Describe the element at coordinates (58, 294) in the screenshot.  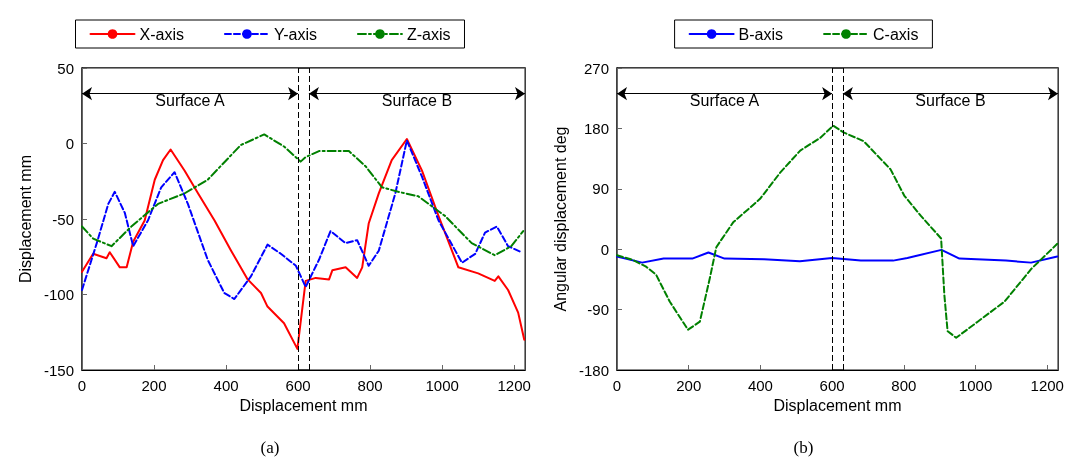
I see `y-tick-label: -100` at that location.